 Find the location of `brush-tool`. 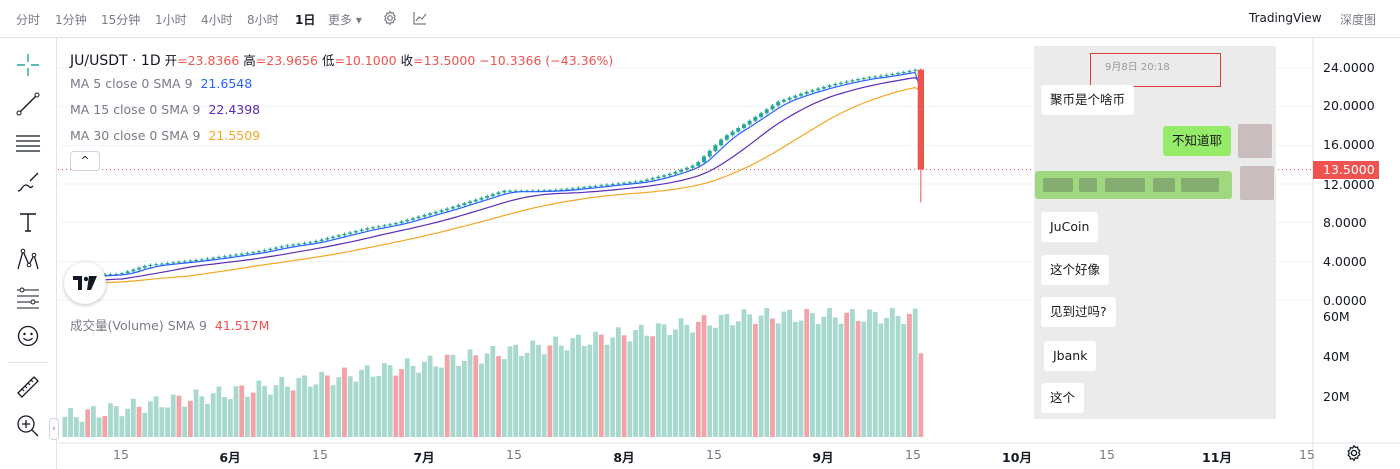

brush-tool is located at coordinates (28, 183).